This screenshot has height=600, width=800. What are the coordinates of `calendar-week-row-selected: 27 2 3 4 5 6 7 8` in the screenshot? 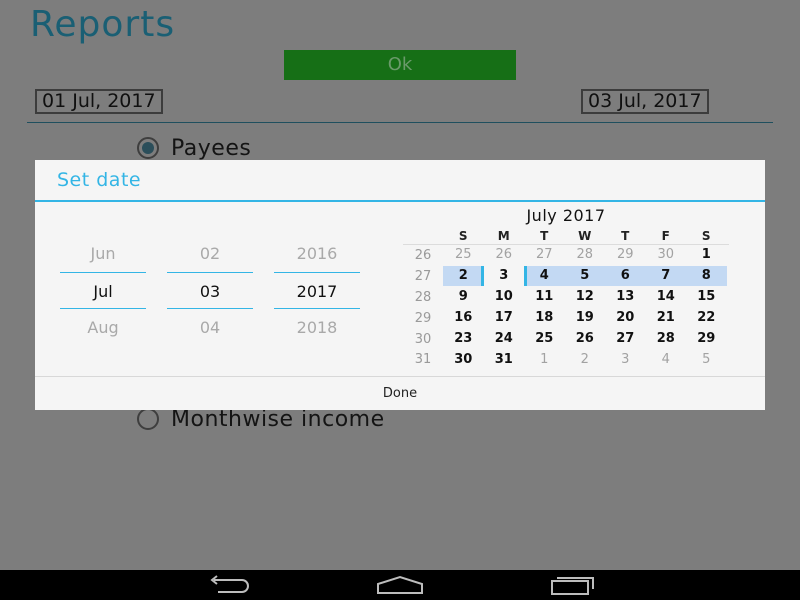 It's located at (566, 276).